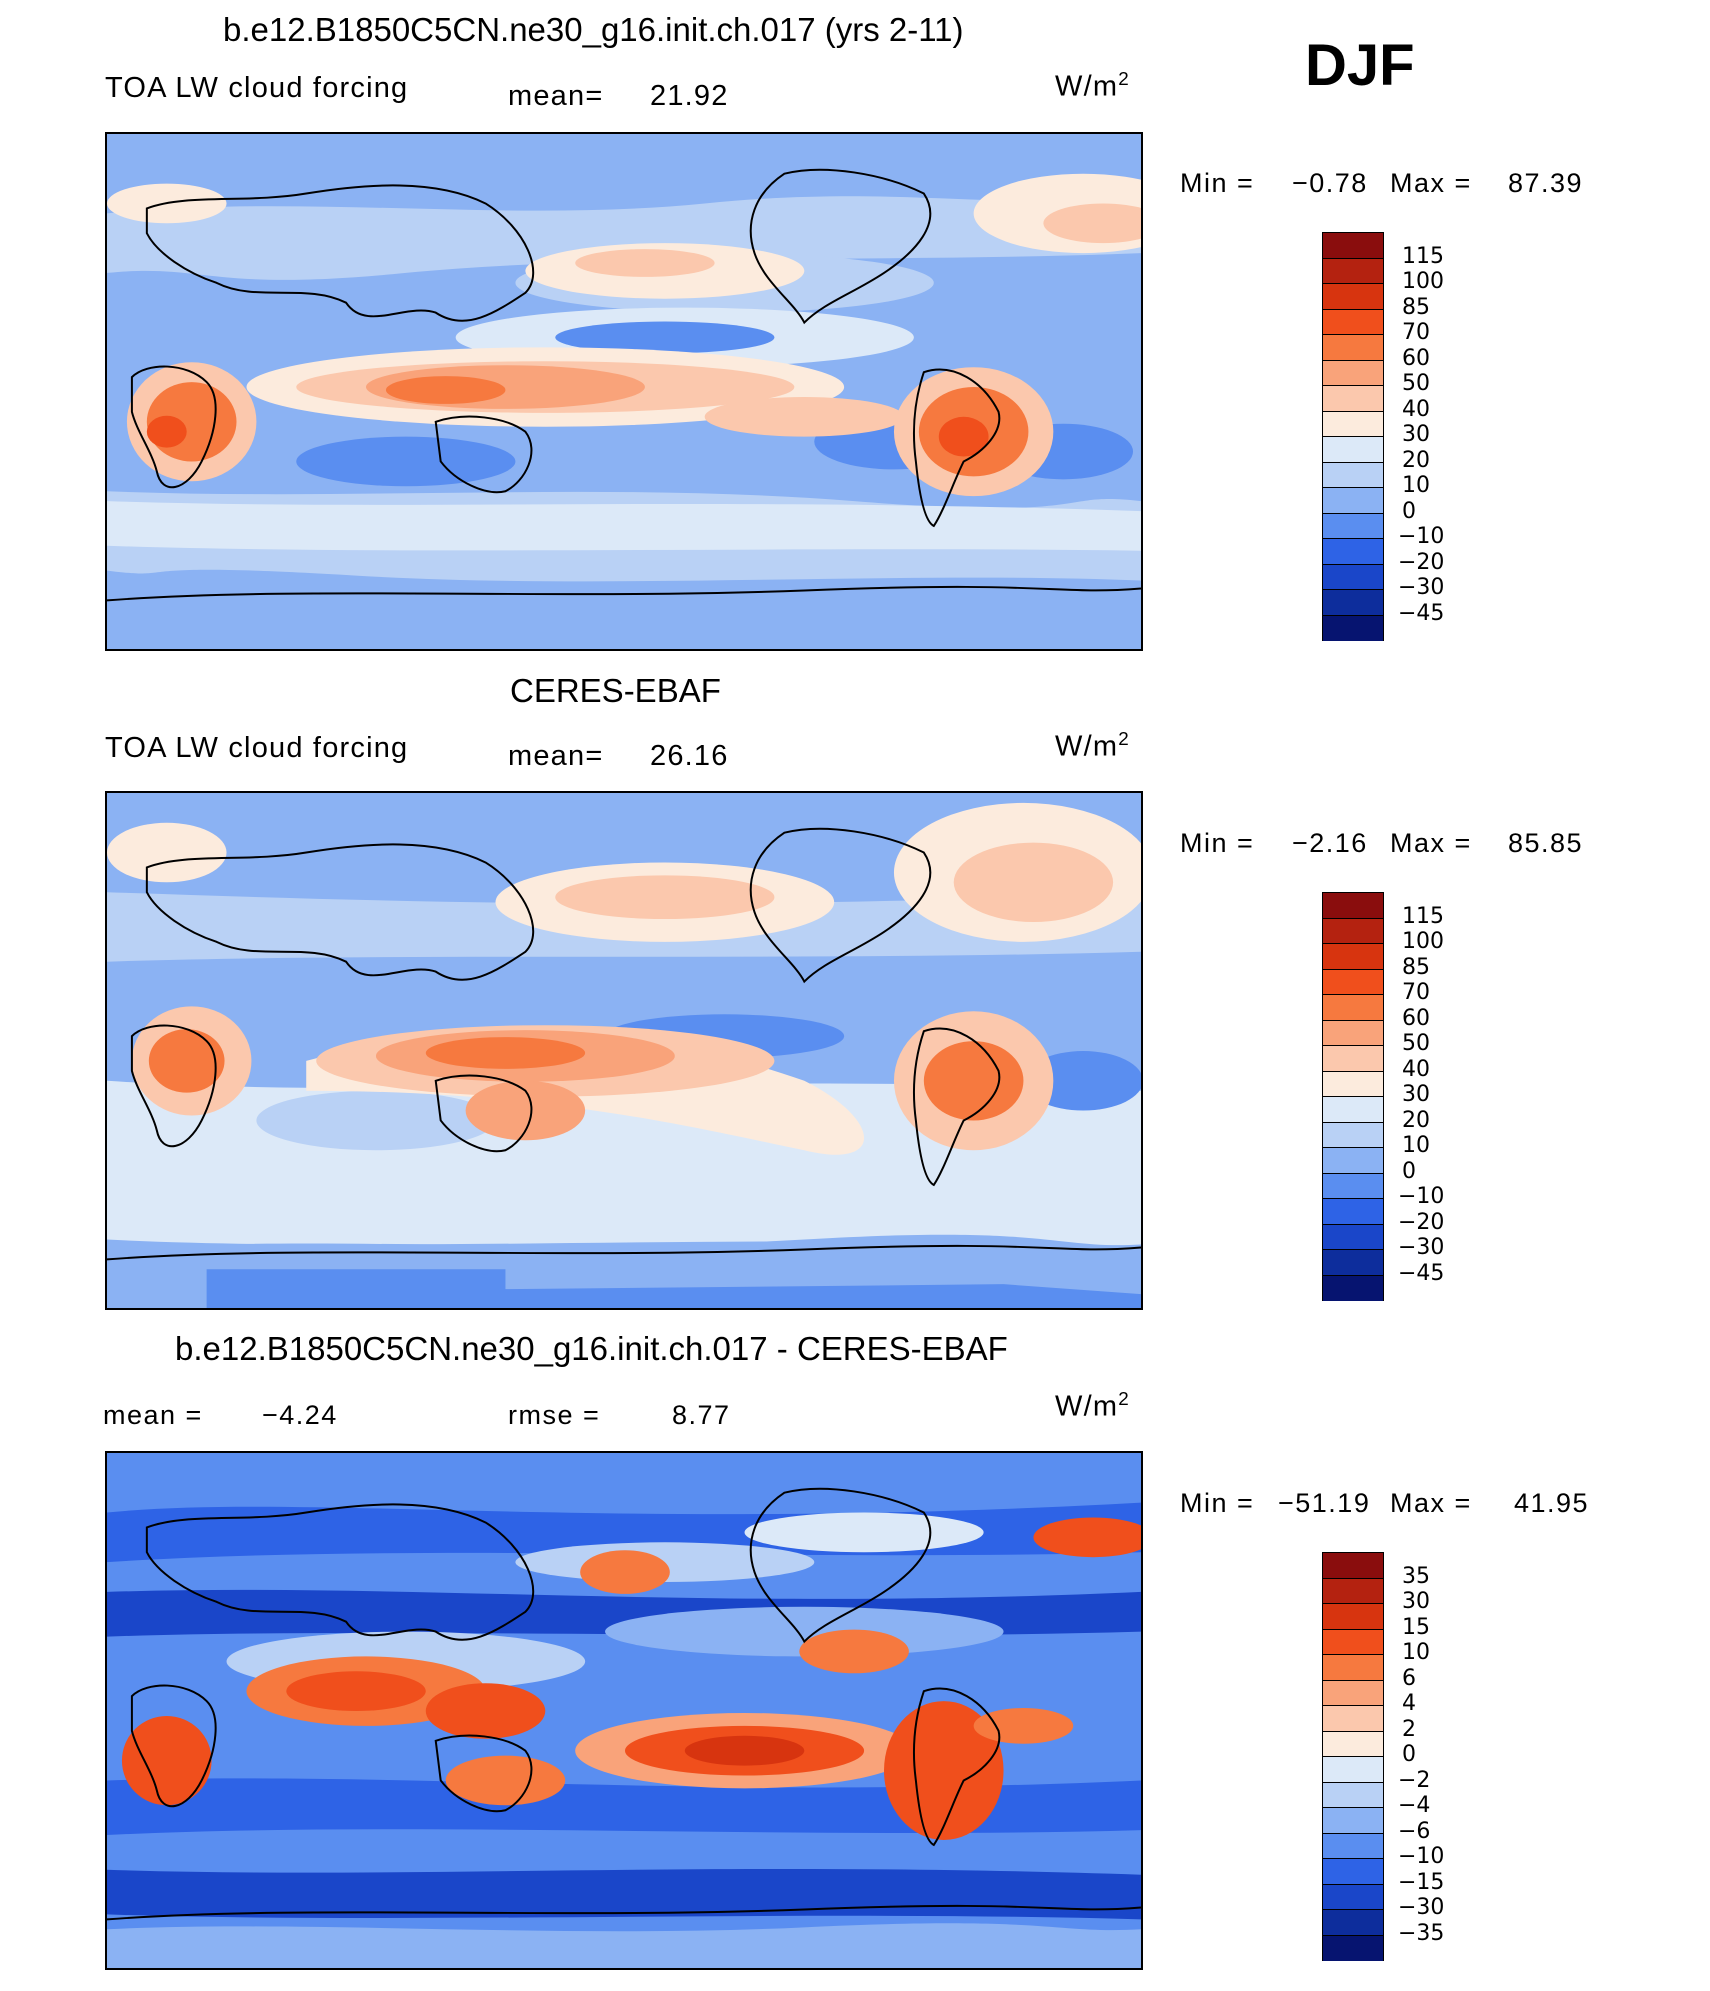 Image resolution: width=1710 pixels, height=1991 pixels. I want to click on panel2-max-label: Max =, so click(1431, 843).